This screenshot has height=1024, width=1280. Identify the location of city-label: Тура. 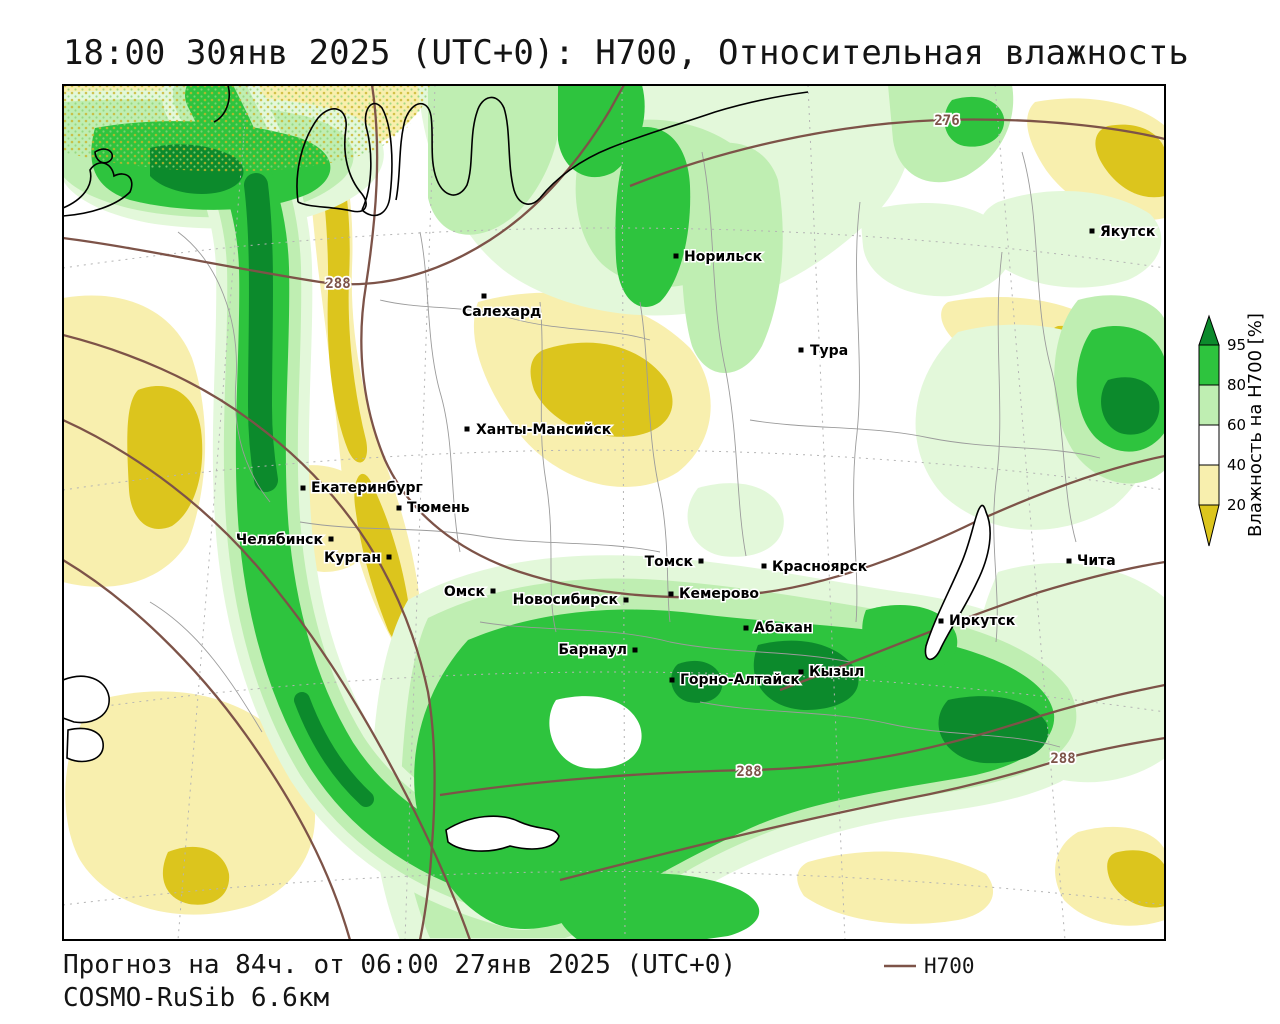
(829, 351).